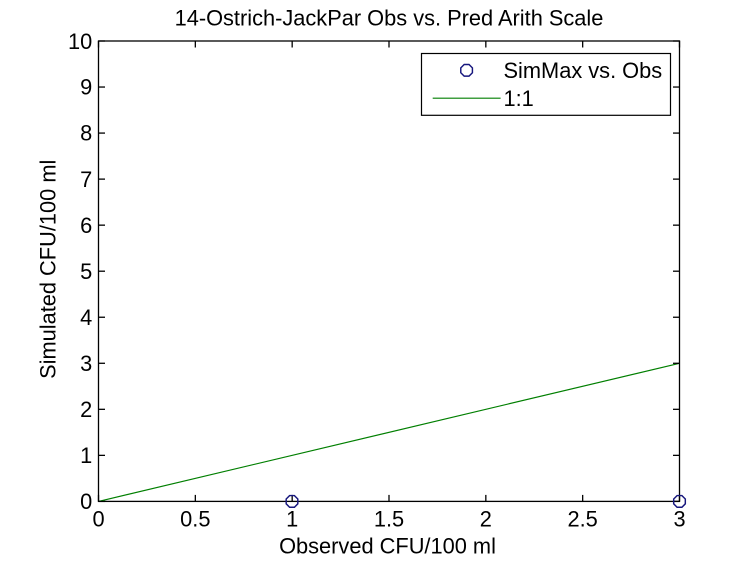  Describe the element at coordinates (86, 87) in the screenshot. I see `svg-text: 9` at that location.